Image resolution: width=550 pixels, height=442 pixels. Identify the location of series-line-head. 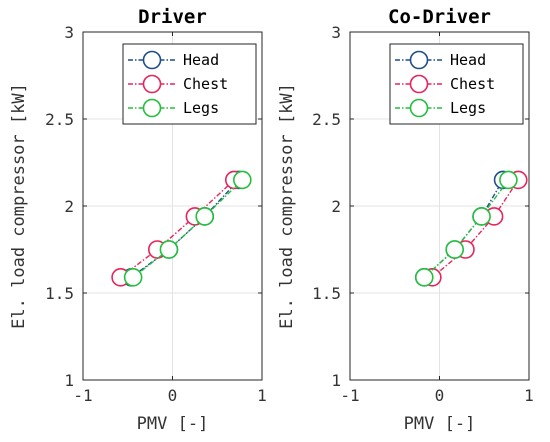
(463, 228).